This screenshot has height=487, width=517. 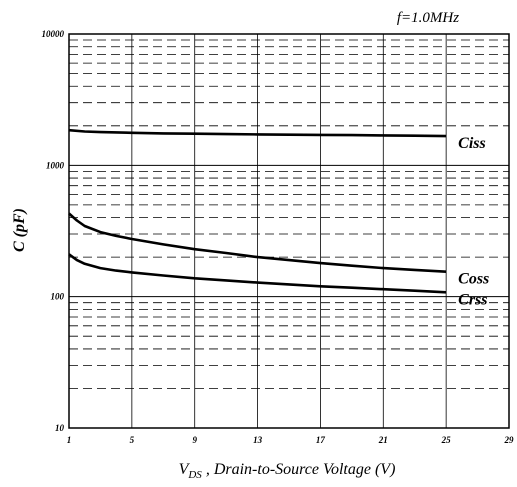 I want to click on series-label-ciss: Ciss, so click(x=472, y=143).